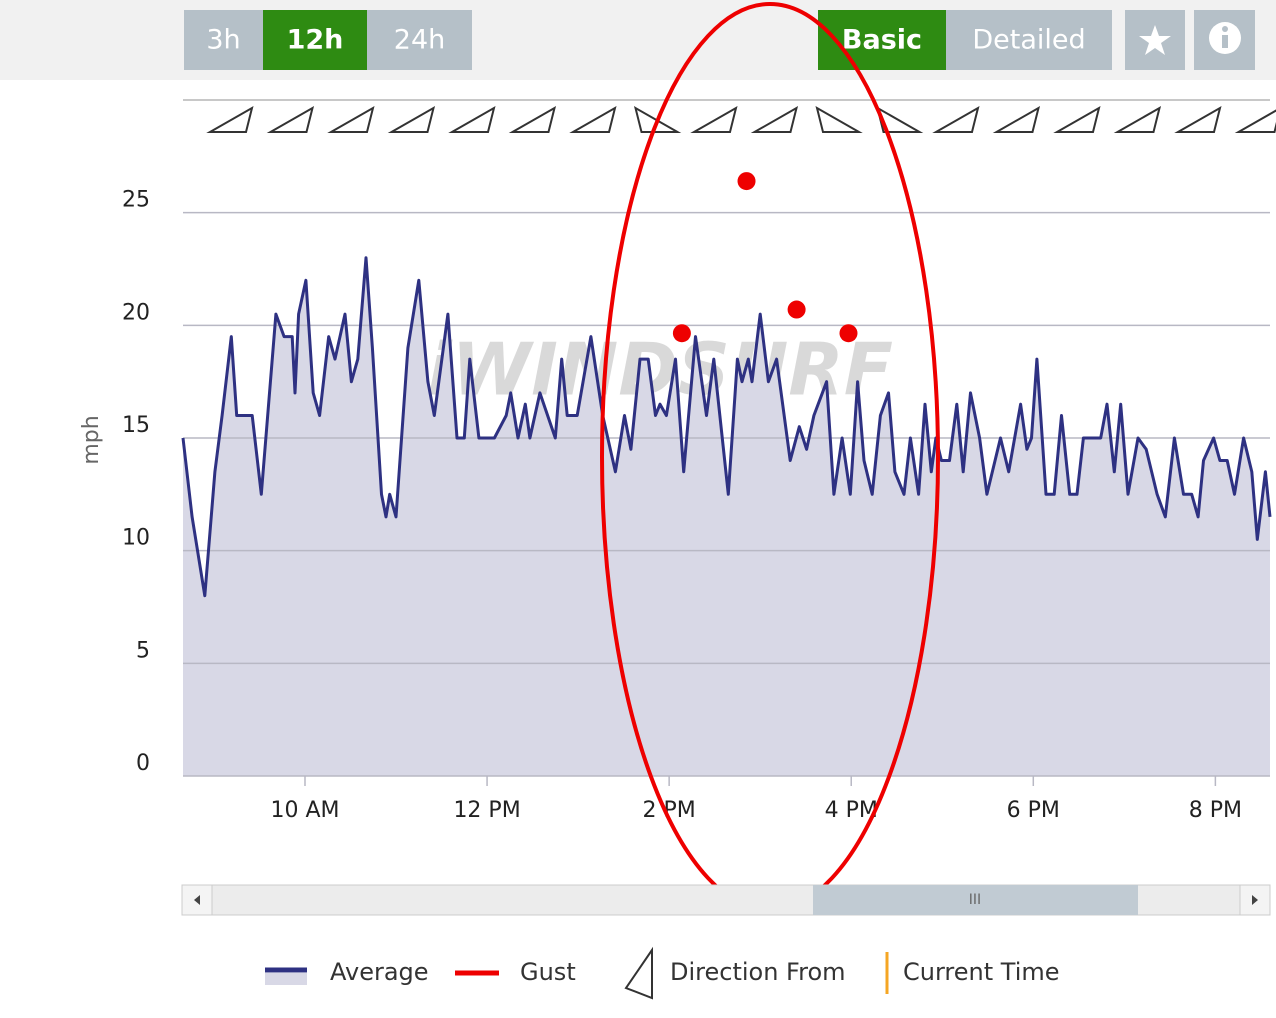  Describe the element at coordinates (1028, 40) in the screenshot. I see `mode-label: Detailed` at that location.